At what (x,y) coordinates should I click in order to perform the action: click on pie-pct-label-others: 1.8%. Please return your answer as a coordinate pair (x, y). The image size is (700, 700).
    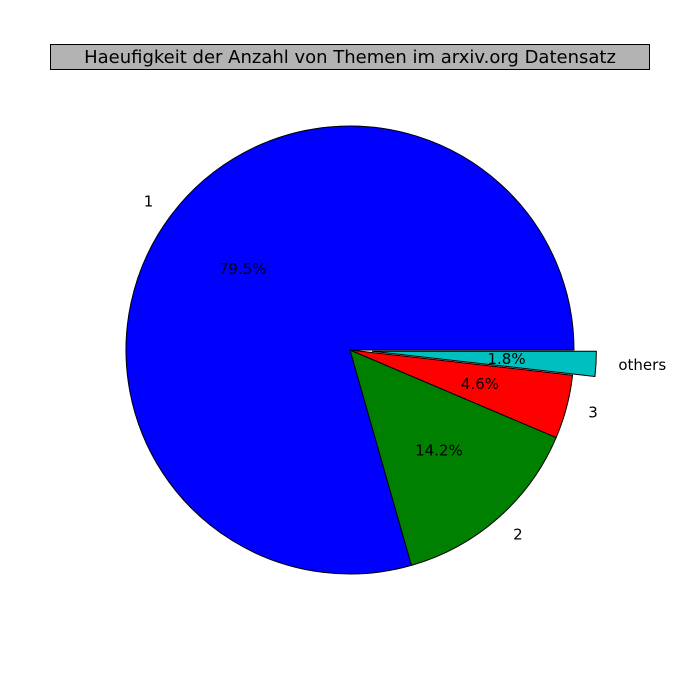
    Looking at the image, I should click on (506, 359).